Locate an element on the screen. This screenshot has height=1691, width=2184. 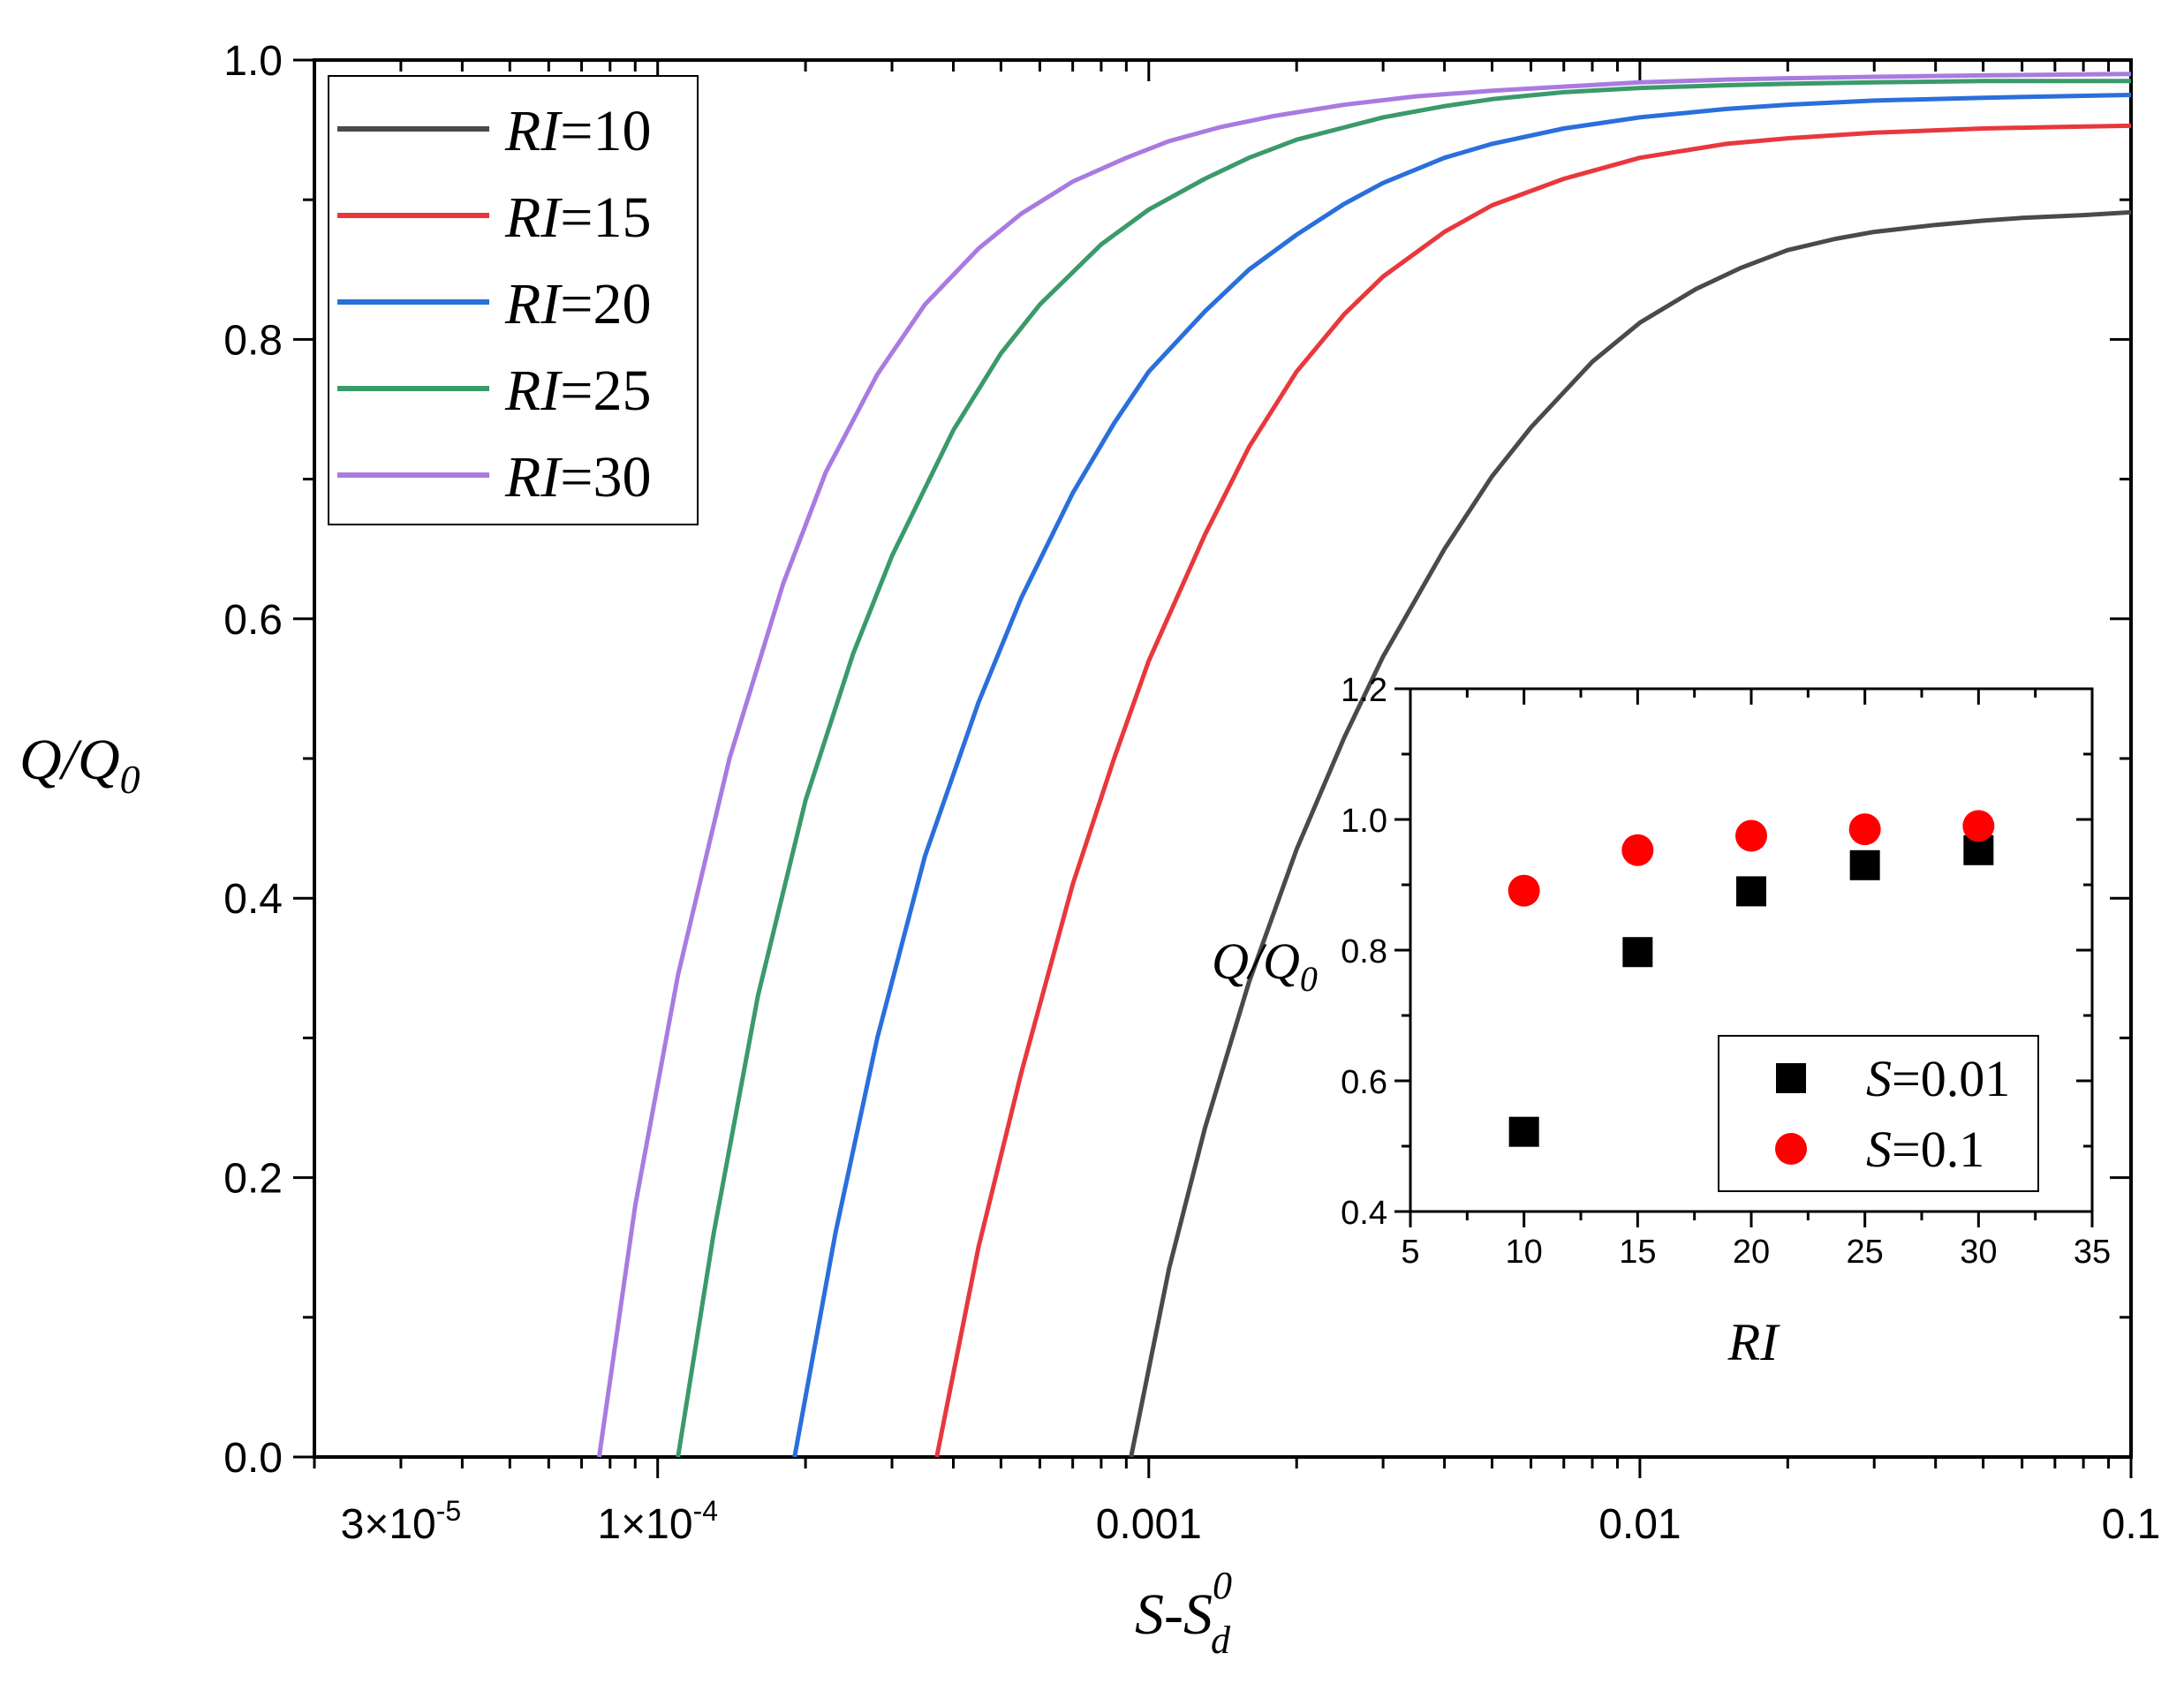
y-tick-label: 0.4 is located at coordinates (253, 899).